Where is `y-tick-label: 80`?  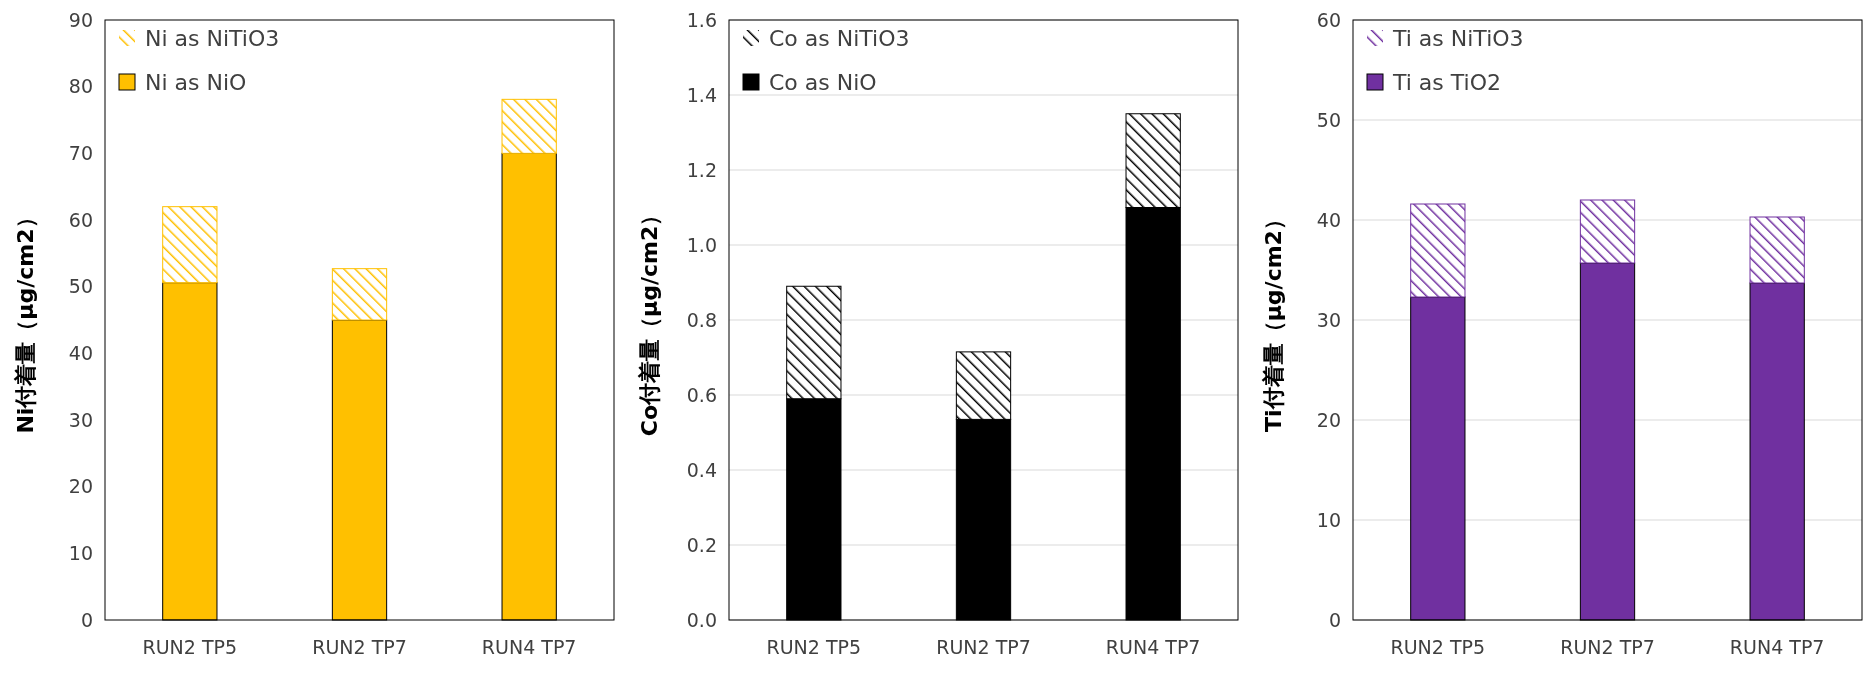 y-tick-label: 80 is located at coordinates (80, 86).